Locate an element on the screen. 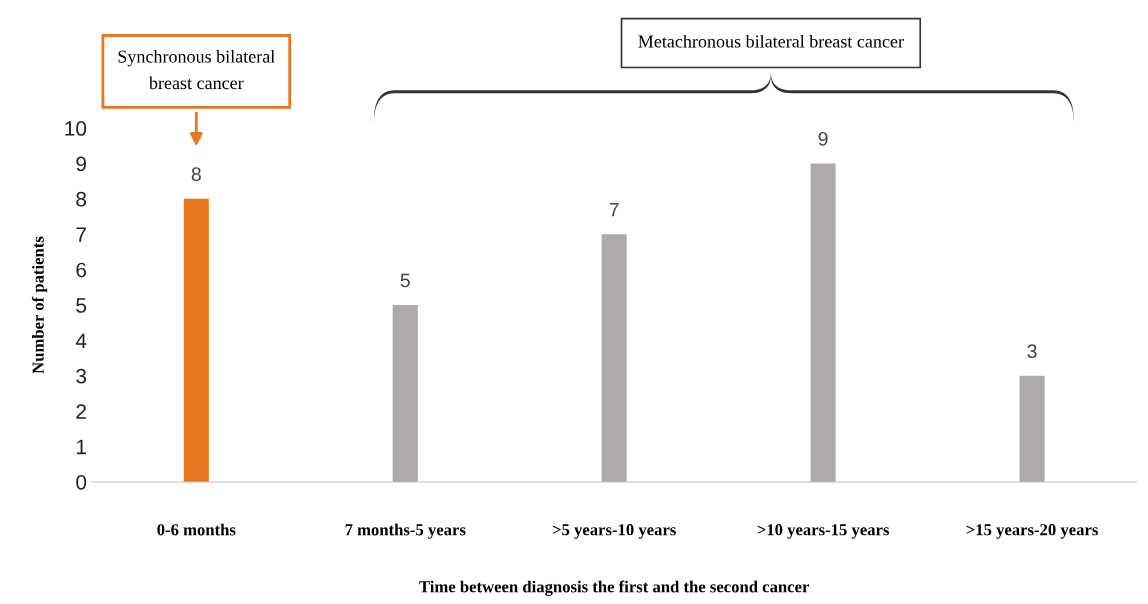 The width and height of the screenshot is (1148, 604). data-label: 5 is located at coordinates (405, 280).